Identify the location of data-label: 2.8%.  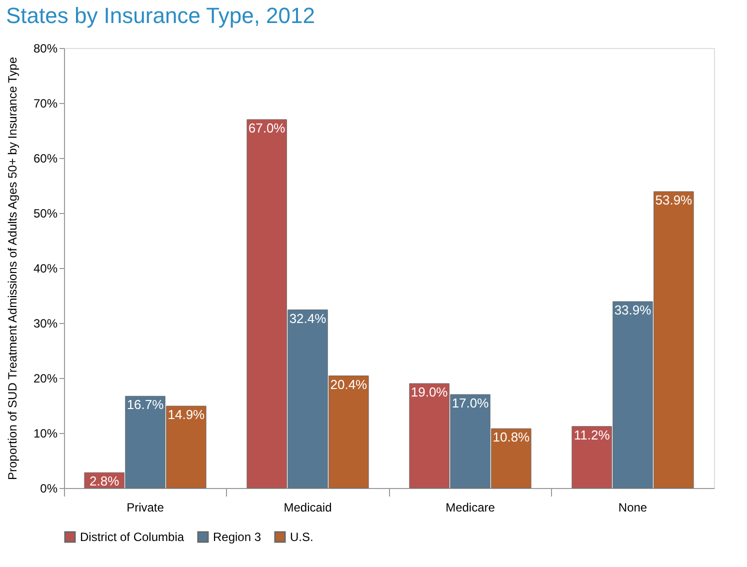
(105, 481).